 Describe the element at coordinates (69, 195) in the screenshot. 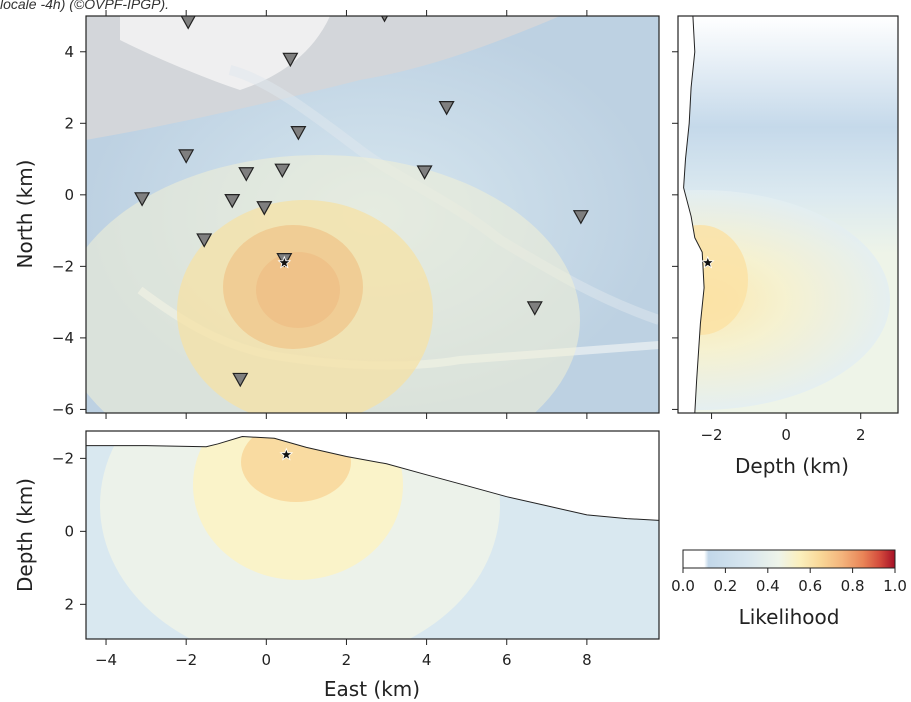

I see `map-ytick-label: 0` at that location.